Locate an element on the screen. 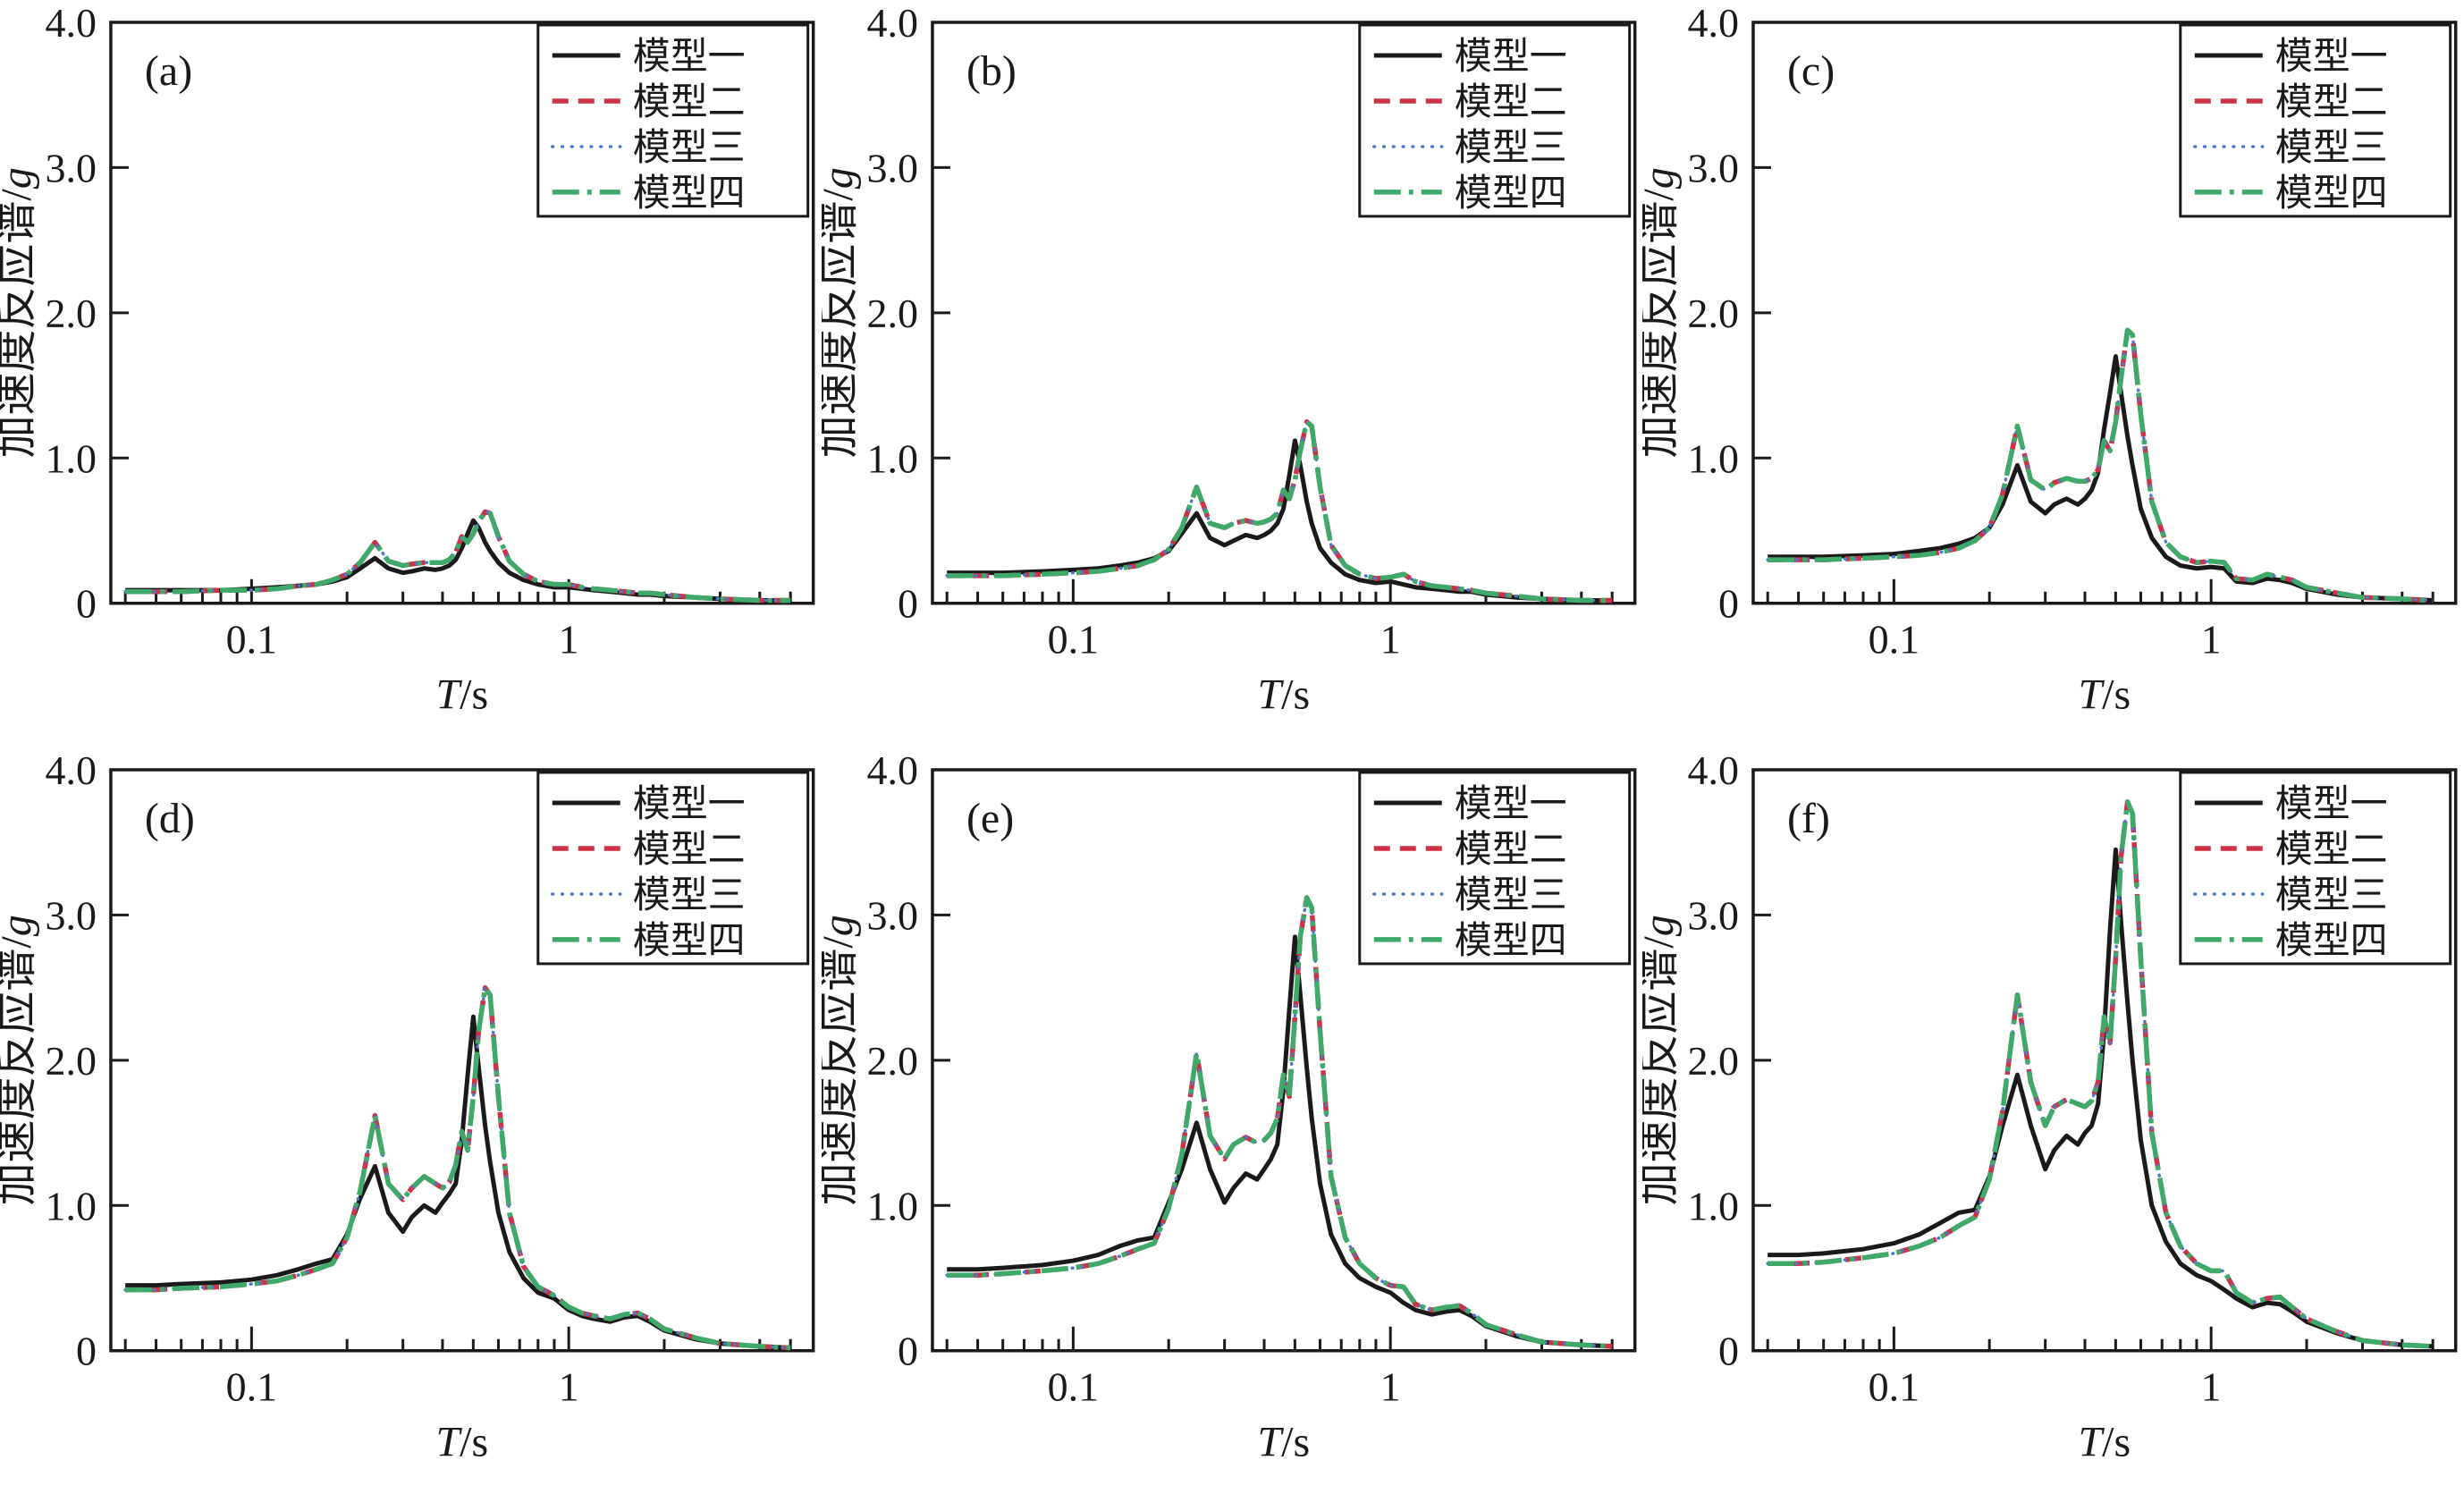 This screenshot has height=1494, width=2464. panel-label: (e) is located at coordinates (990, 818).